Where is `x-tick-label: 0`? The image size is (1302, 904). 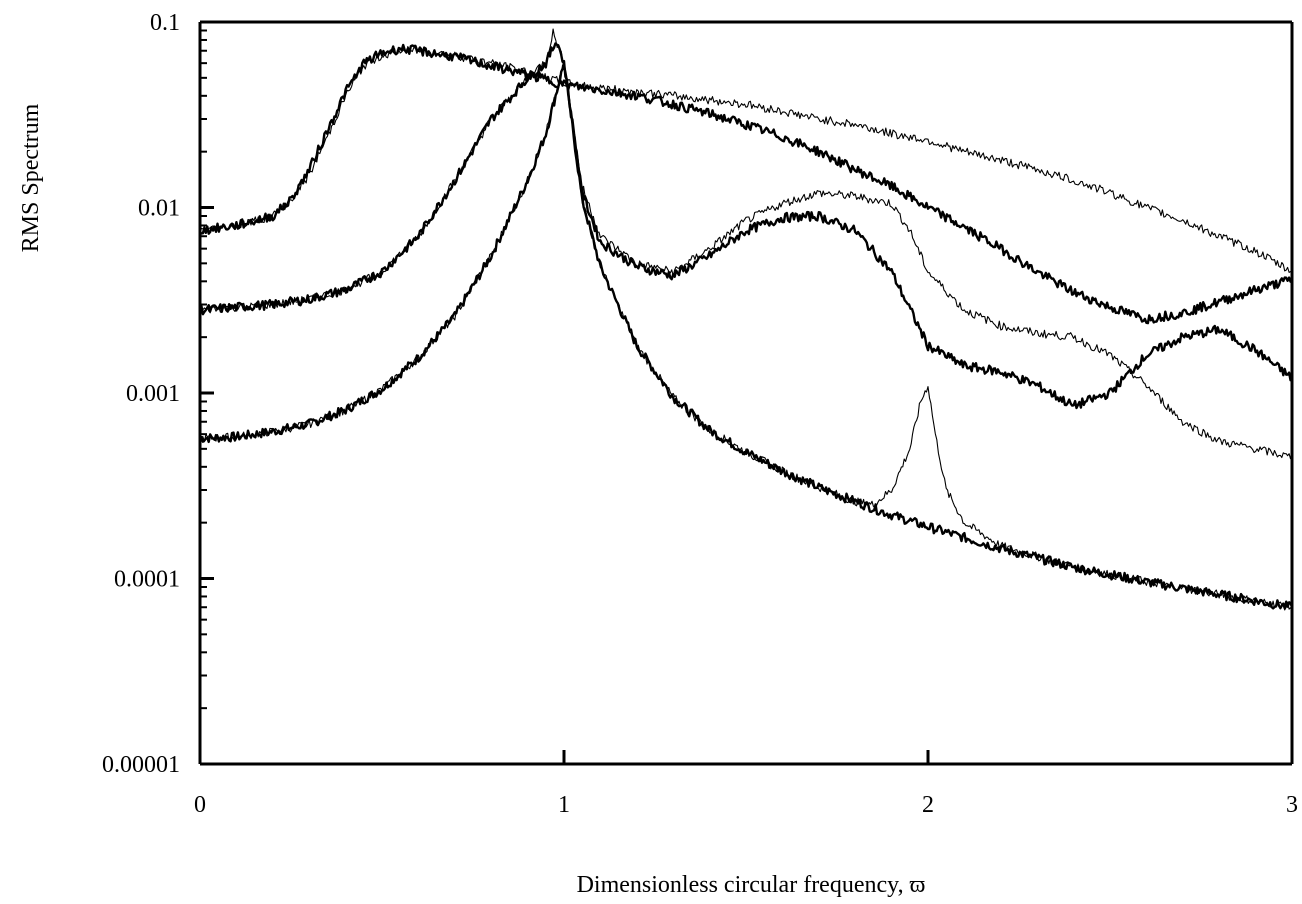
x-tick-label: 0 is located at coordinates (200, 805).